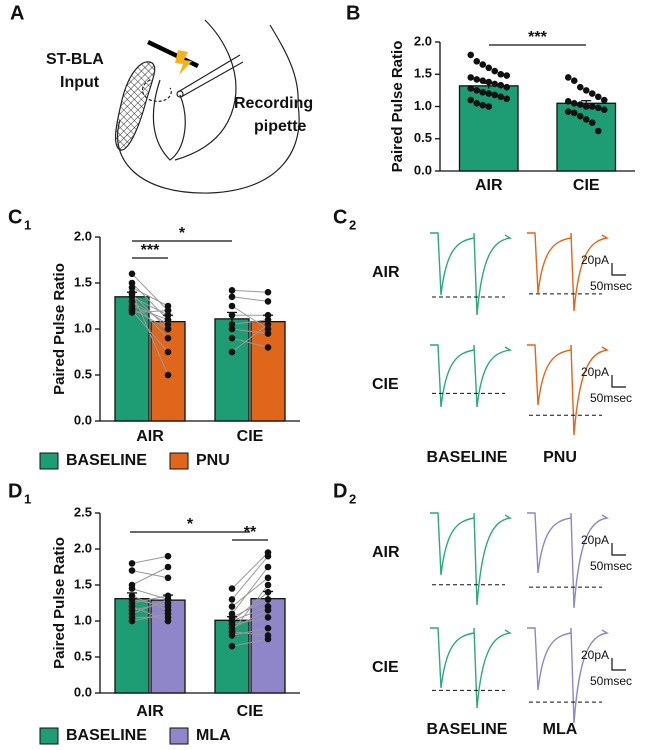  What do you see at coordinates (560, 729) in the screenshot?
I see `column-label: MLA` at bounding box center [560, 729].